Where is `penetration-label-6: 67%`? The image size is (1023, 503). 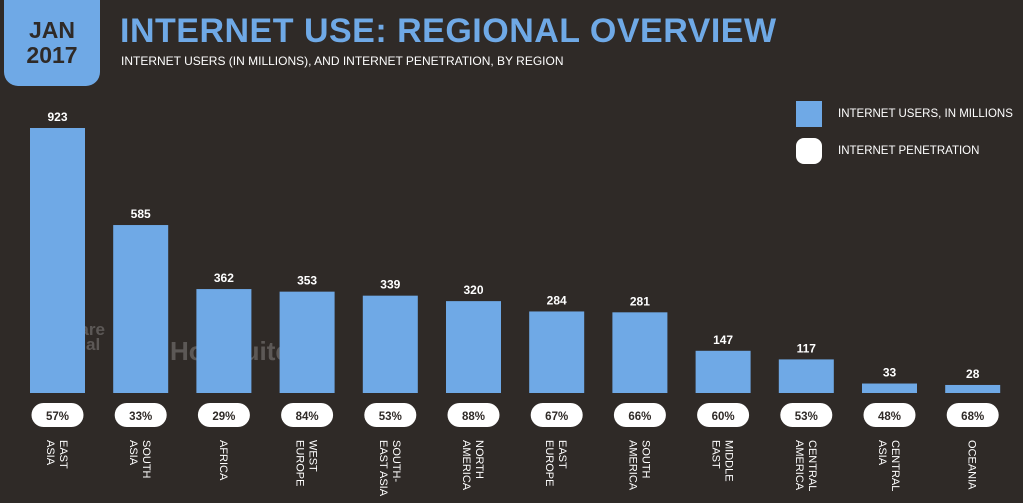 penetration-label-6: 67% is located at coordinates (556, 417).